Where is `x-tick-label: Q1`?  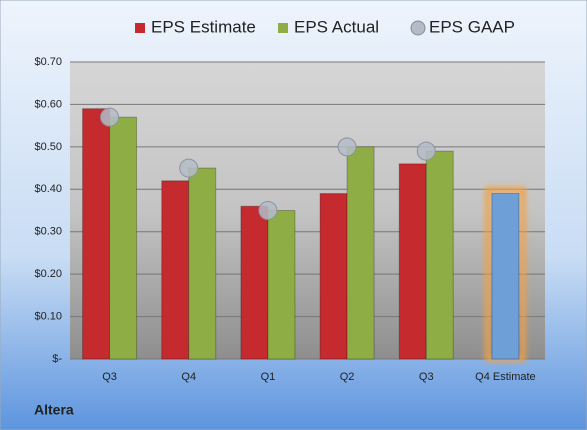 x-tick-label: Q1 is located at coordinates (268, 377).